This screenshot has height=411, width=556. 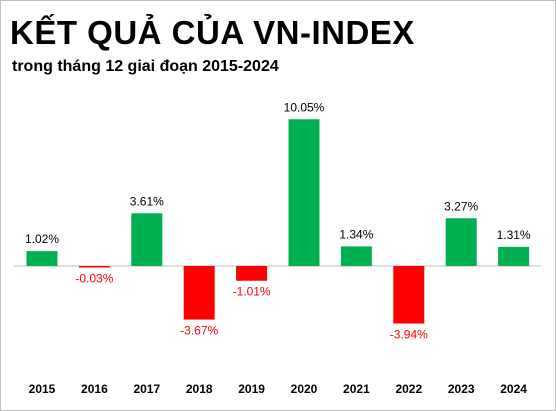 I want to click on bar-2024, so click(x=514, y=256).